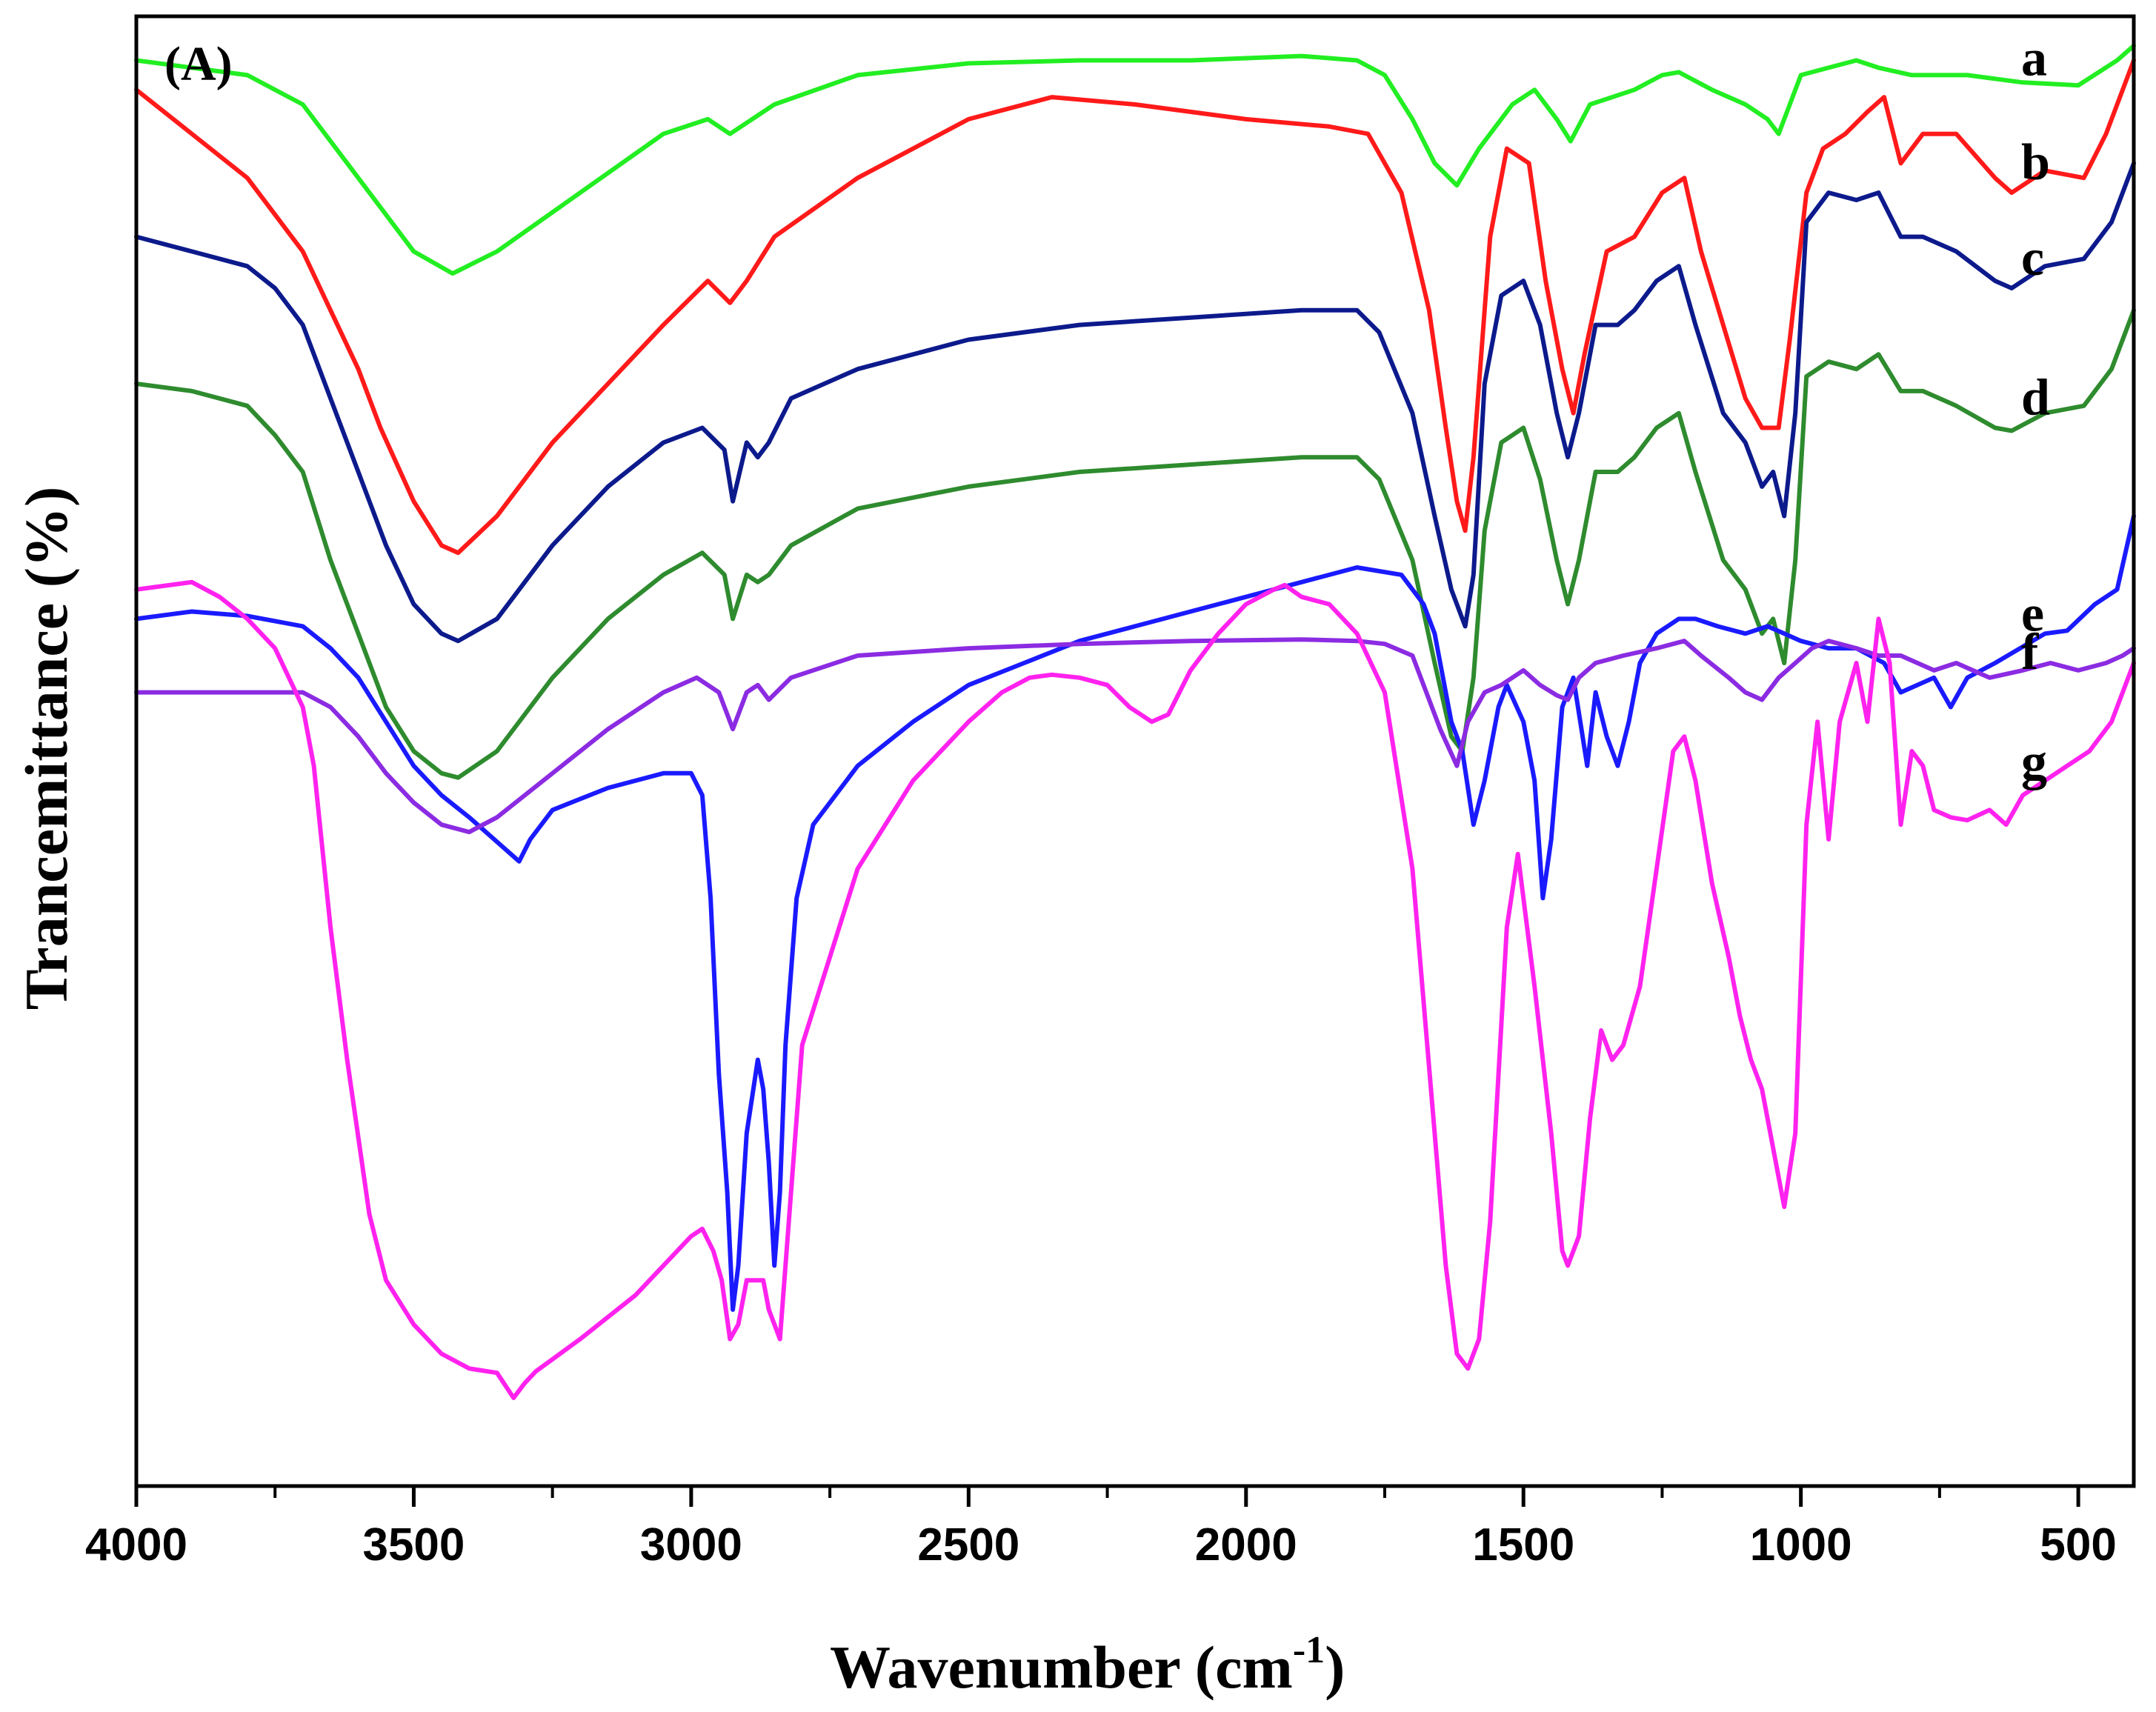 This screenshot has width=2156, height=1712. I want to click on series-g-label: g, so click(2034, 762).